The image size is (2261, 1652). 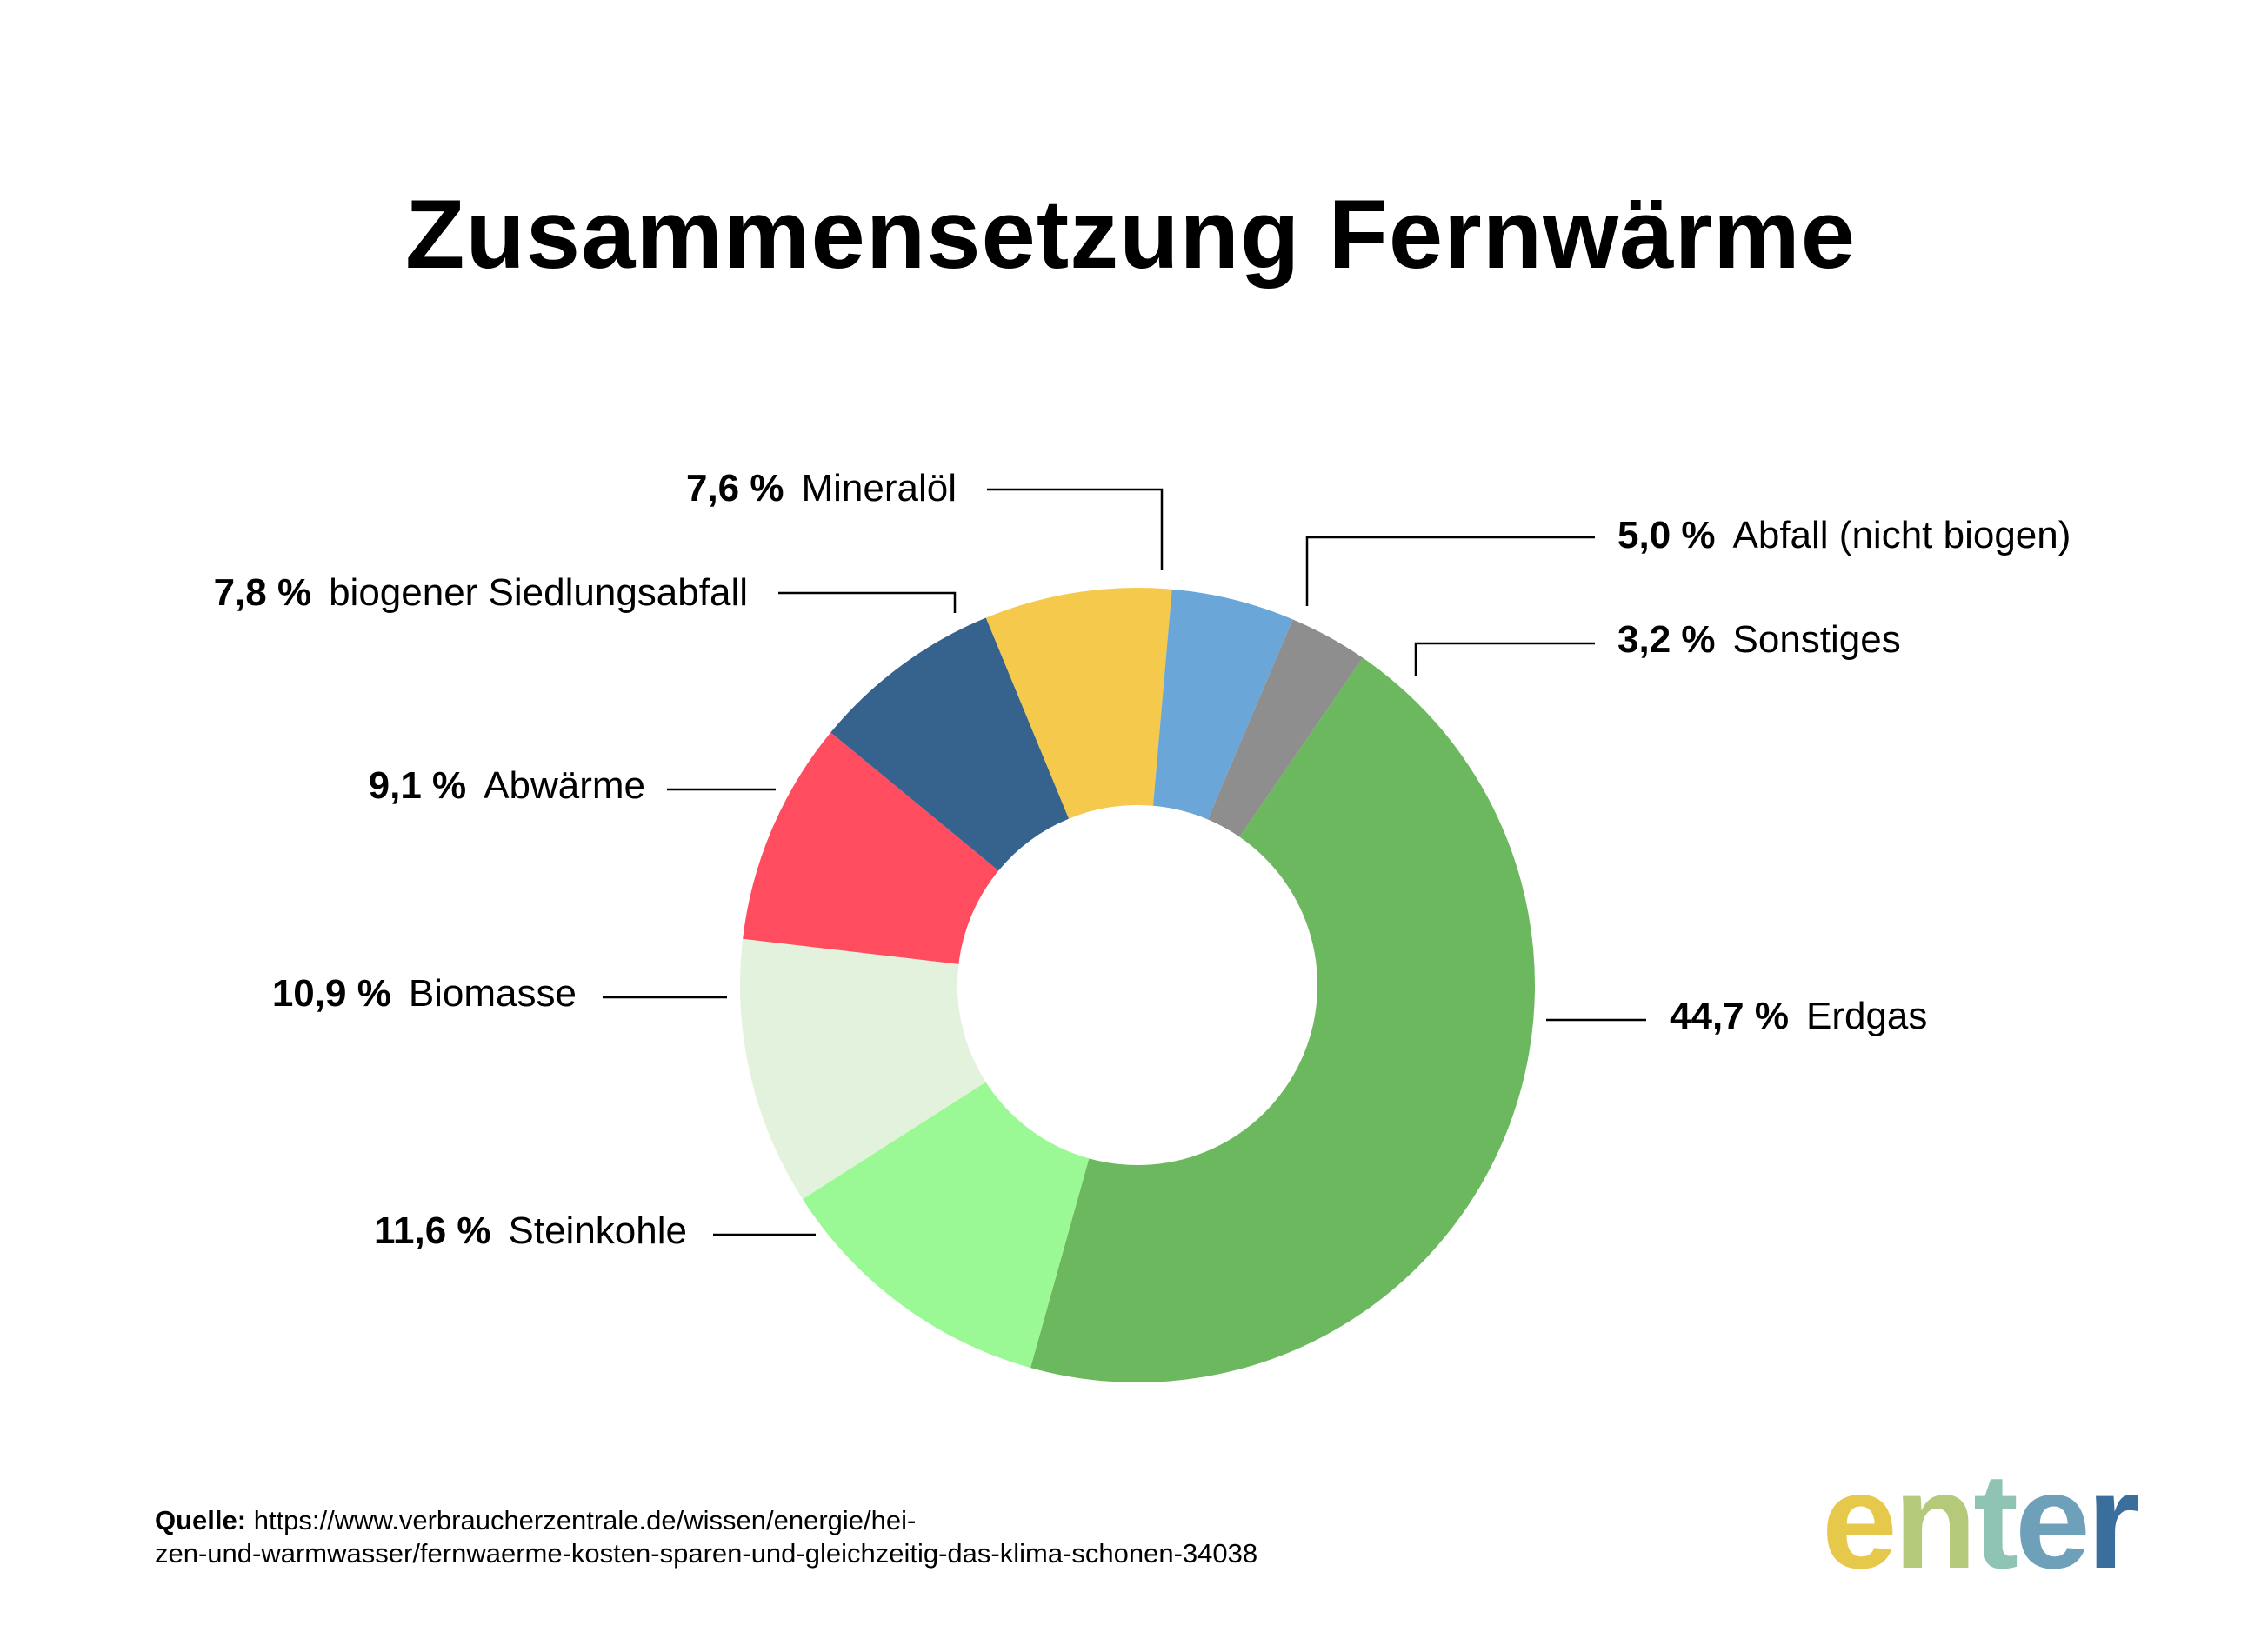 I want to click on slice-name: Mineralöl, so click(x=879, y=488).